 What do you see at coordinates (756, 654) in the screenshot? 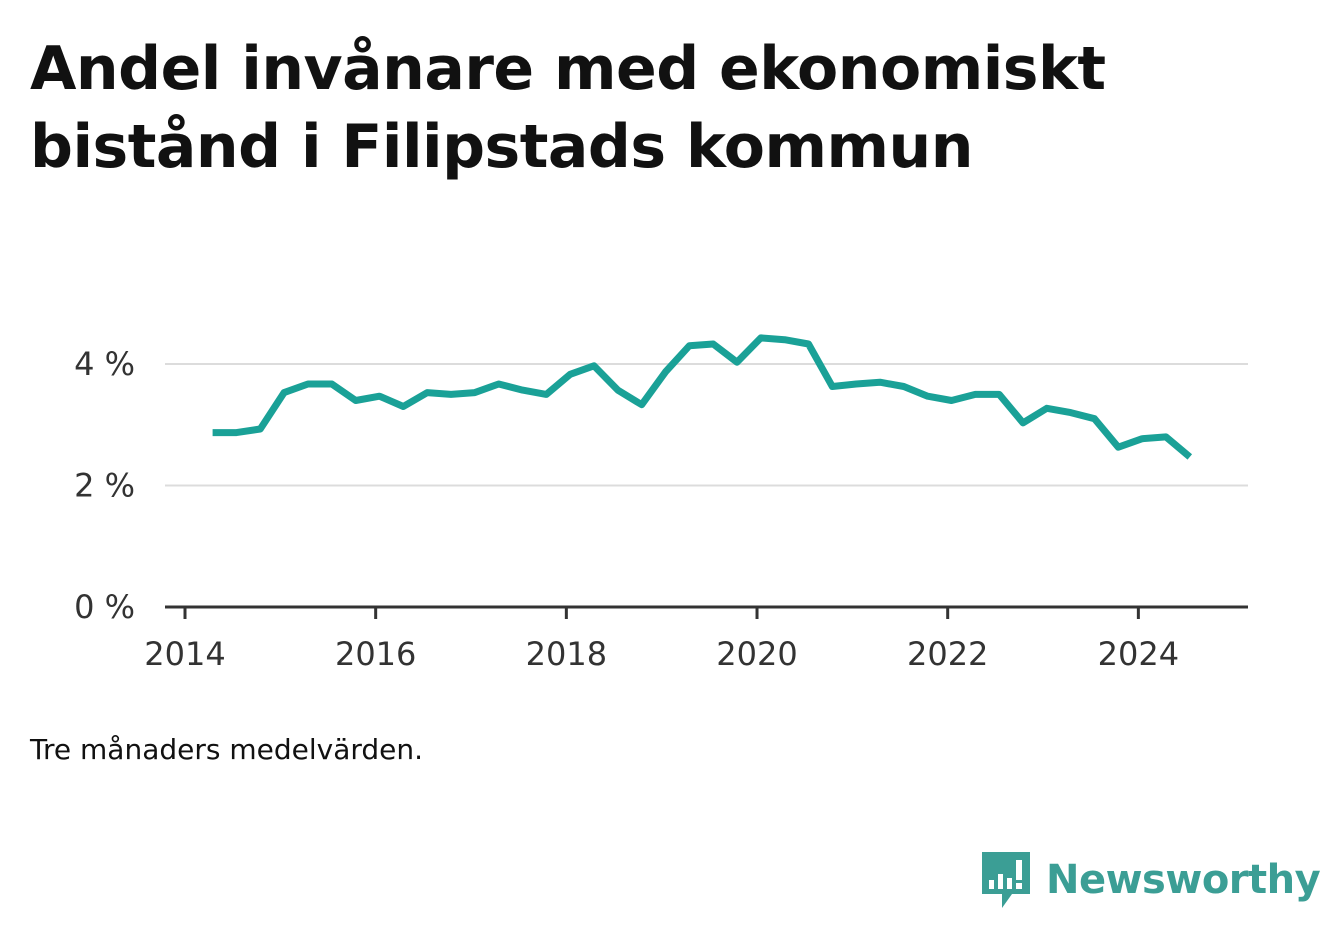
I see `x-tick-label: 2020` at bounding box center [756, 654].